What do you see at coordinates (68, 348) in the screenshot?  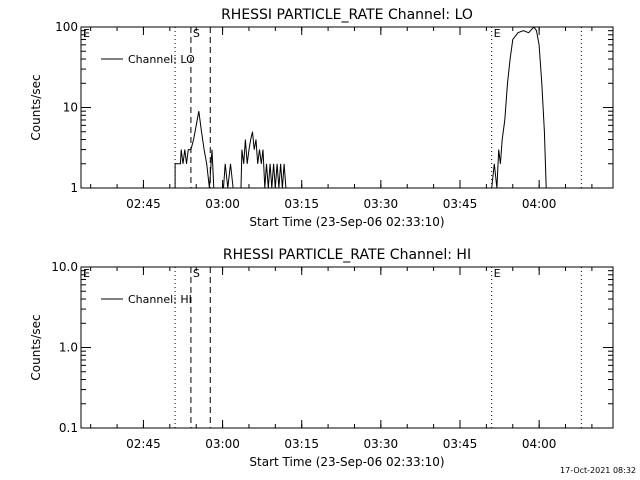 I see `y-tick-label: 1.0` at bounding box center [68, 348].